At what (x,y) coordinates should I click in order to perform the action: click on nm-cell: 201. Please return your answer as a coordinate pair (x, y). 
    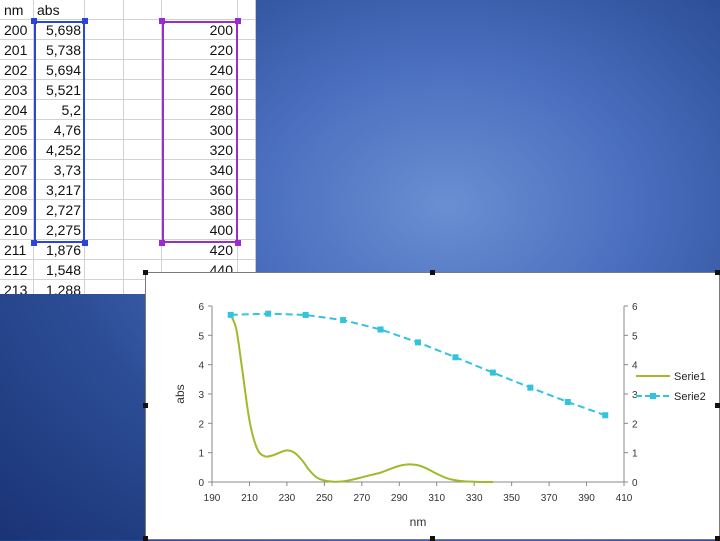
    Looking at the image, I should click on (17, 50).